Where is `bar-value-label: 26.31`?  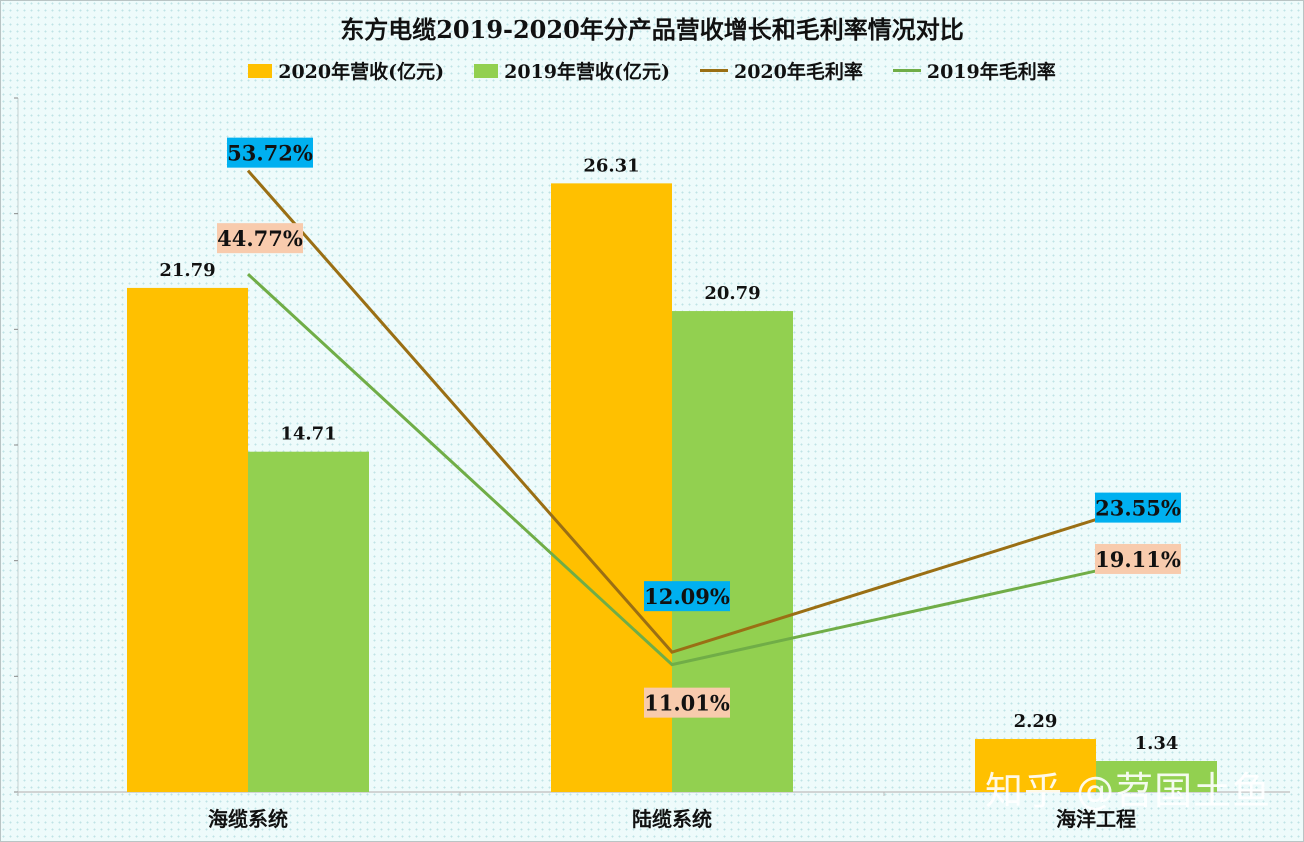
bar-value-label: 26.31 is located at coordinates (611, 165).